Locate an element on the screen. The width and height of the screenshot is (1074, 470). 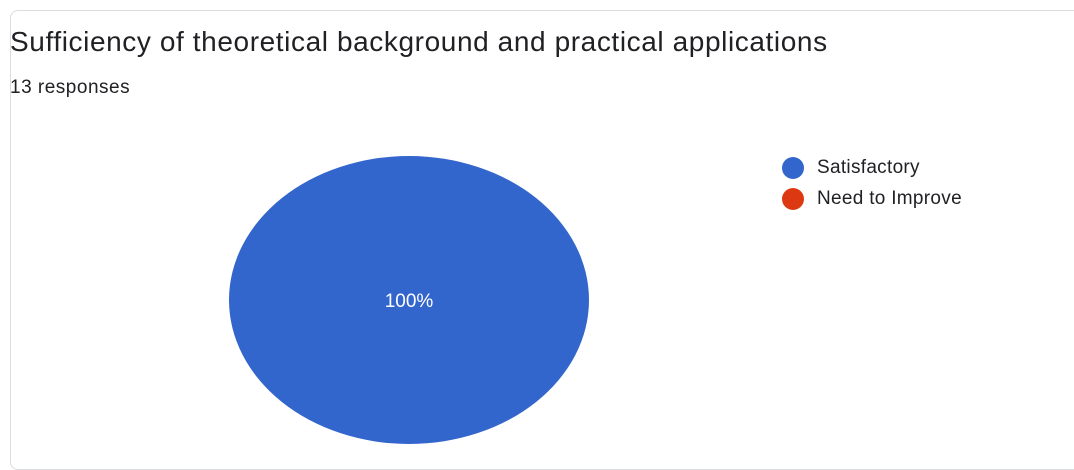
chart-legend: Satisfactory Need to Improve is located at coordinates (872, 183).